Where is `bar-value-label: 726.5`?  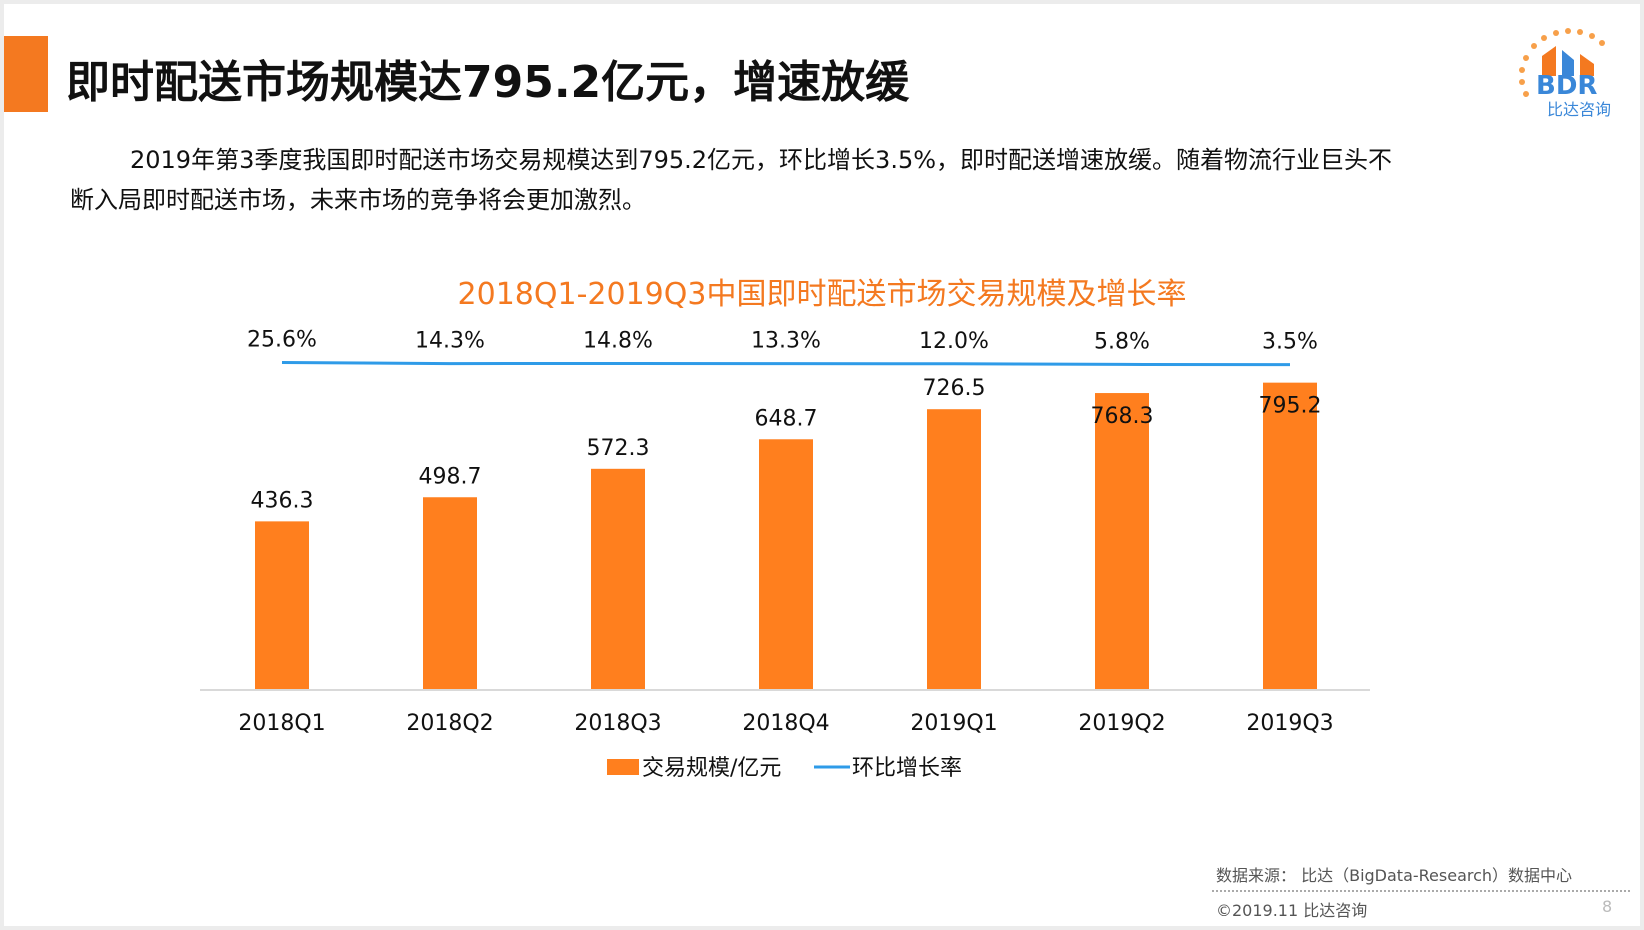 bar-value-label: 726.5 is located at coordinates (954, 388).